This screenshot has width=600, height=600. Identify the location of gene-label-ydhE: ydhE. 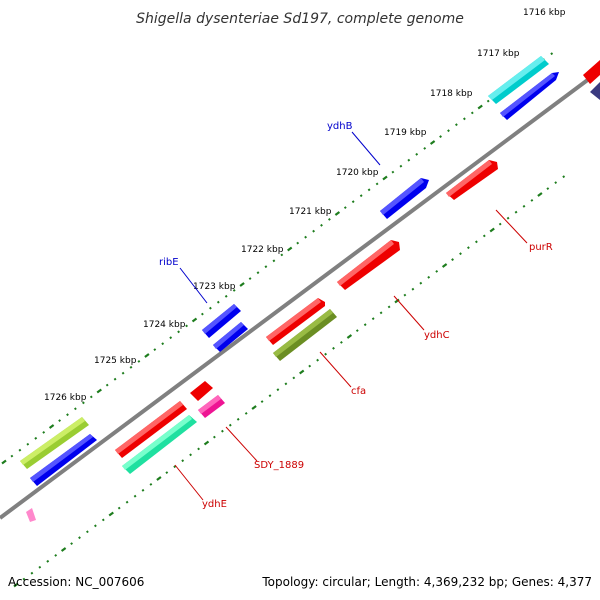
(214, 504).